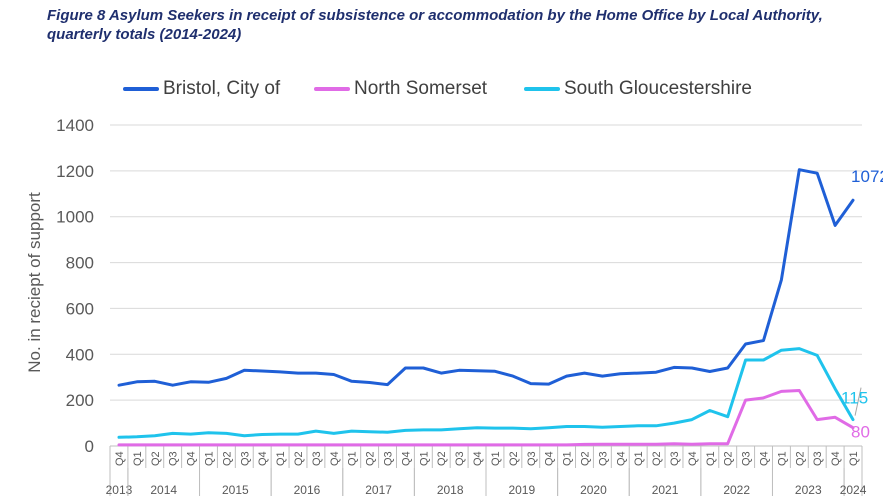 The height and width of the screenshot is (501, 883). Describe the element at coordinates (665, 490) in the screenshot. I see `year-label: 2021` at that location.